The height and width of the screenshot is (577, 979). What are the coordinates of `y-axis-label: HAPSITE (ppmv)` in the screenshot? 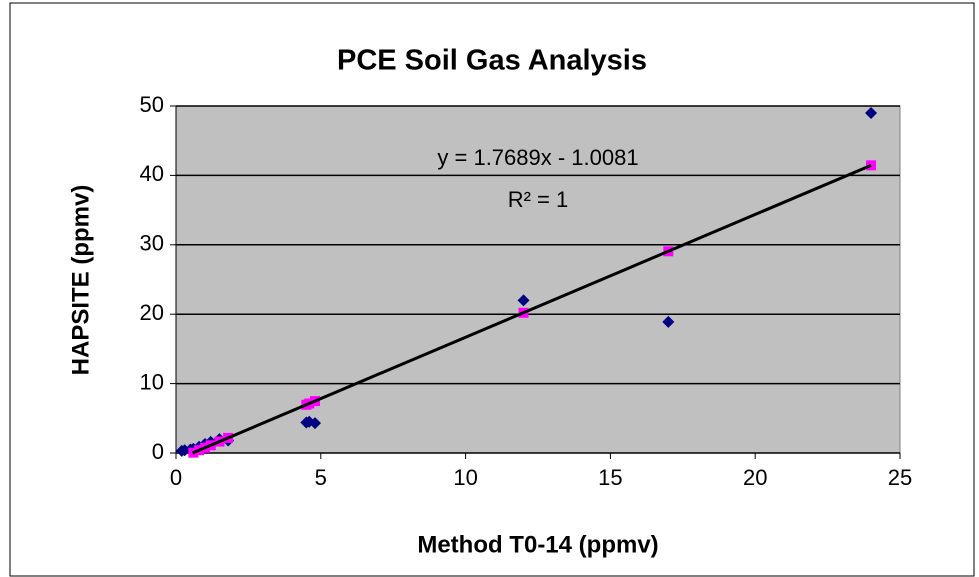 It's located at (80, 280).